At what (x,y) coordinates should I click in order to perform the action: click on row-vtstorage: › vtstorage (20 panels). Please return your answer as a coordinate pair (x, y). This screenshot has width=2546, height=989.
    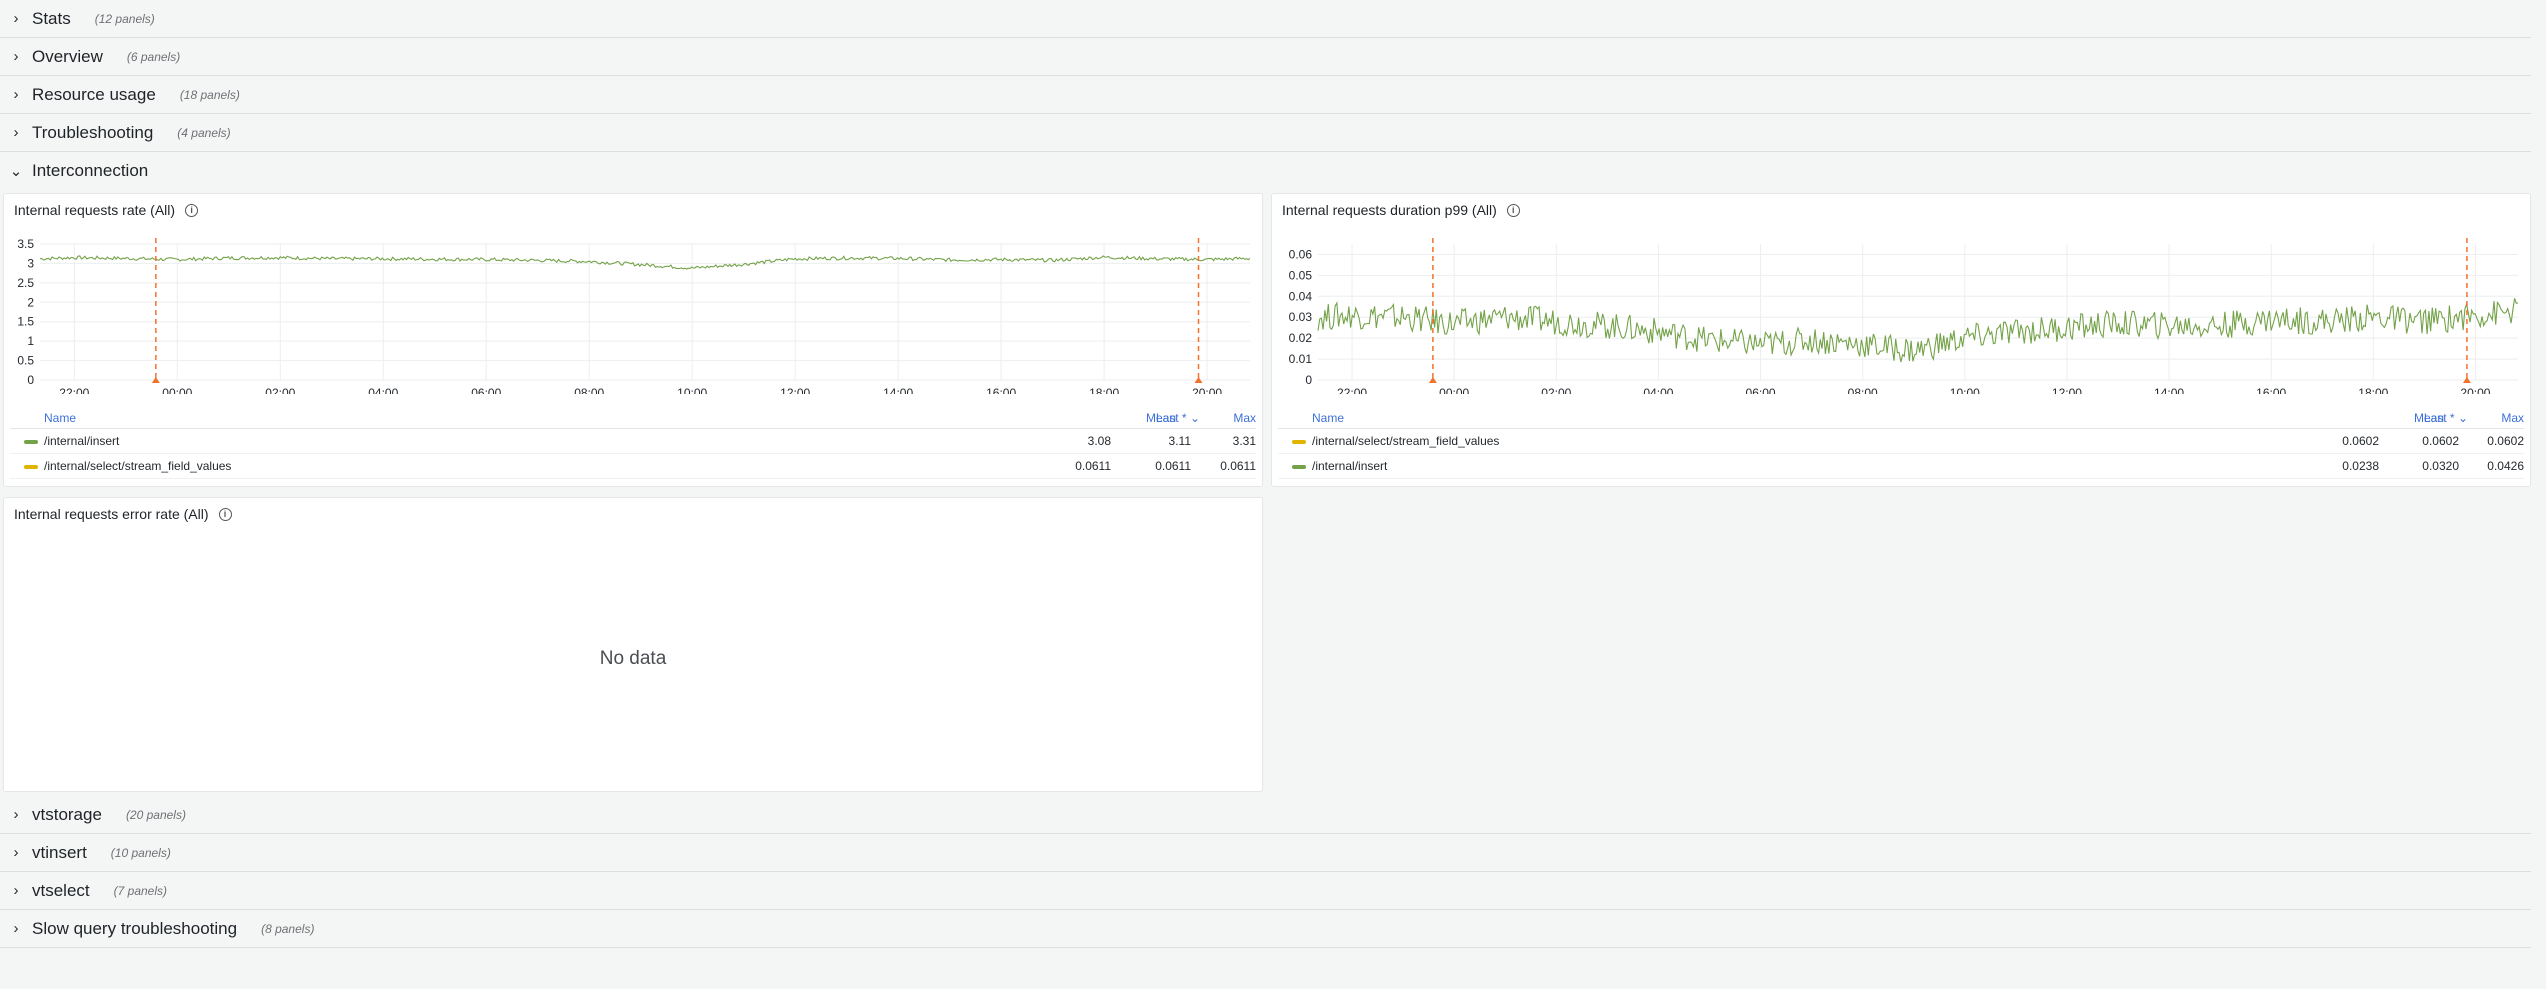
    Looking at the image, I should click on (1265, 815).